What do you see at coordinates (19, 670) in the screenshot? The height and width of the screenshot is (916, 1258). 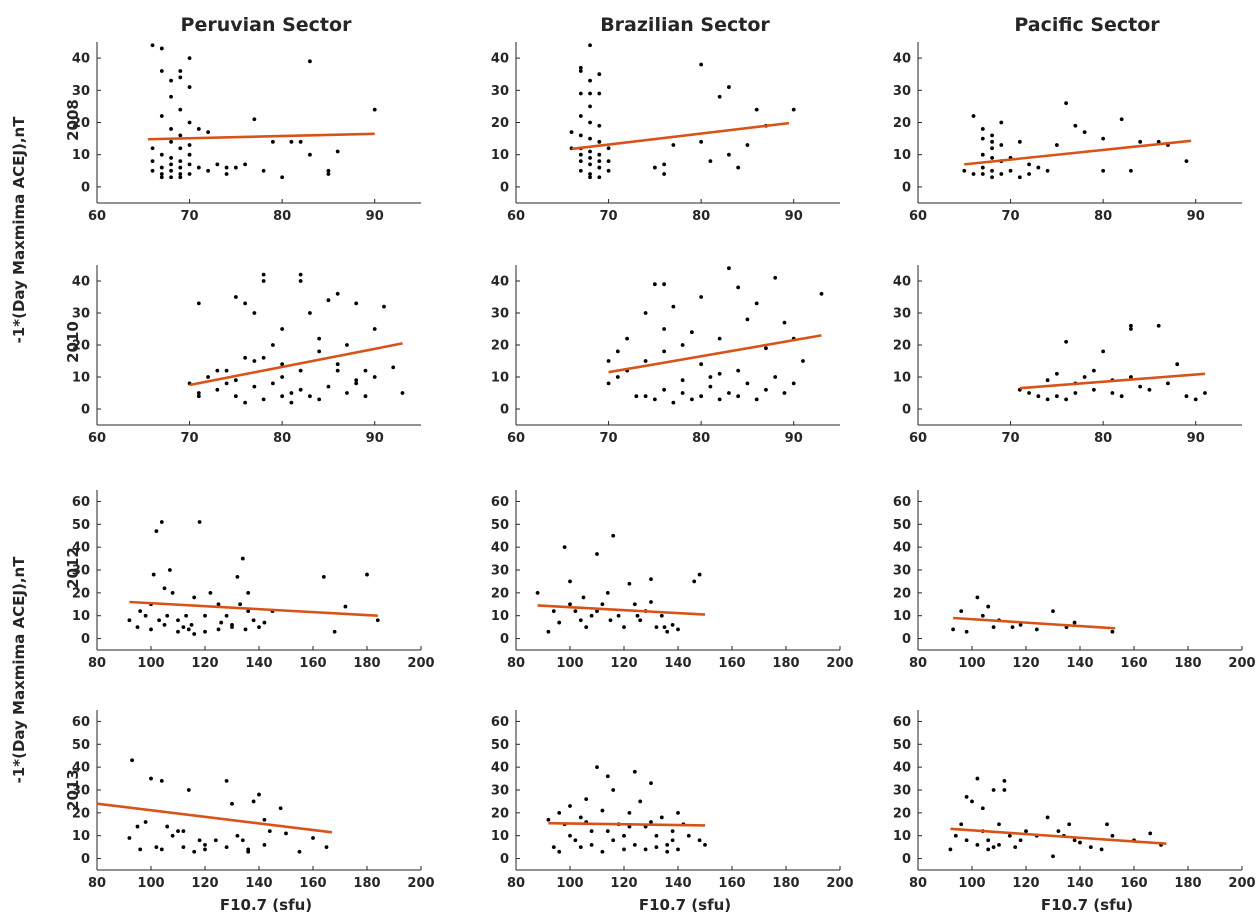 I see `y-axis-label-bottom: -1*(Day Maxmima ACEJ),nT` at bounding box center [19, 670].